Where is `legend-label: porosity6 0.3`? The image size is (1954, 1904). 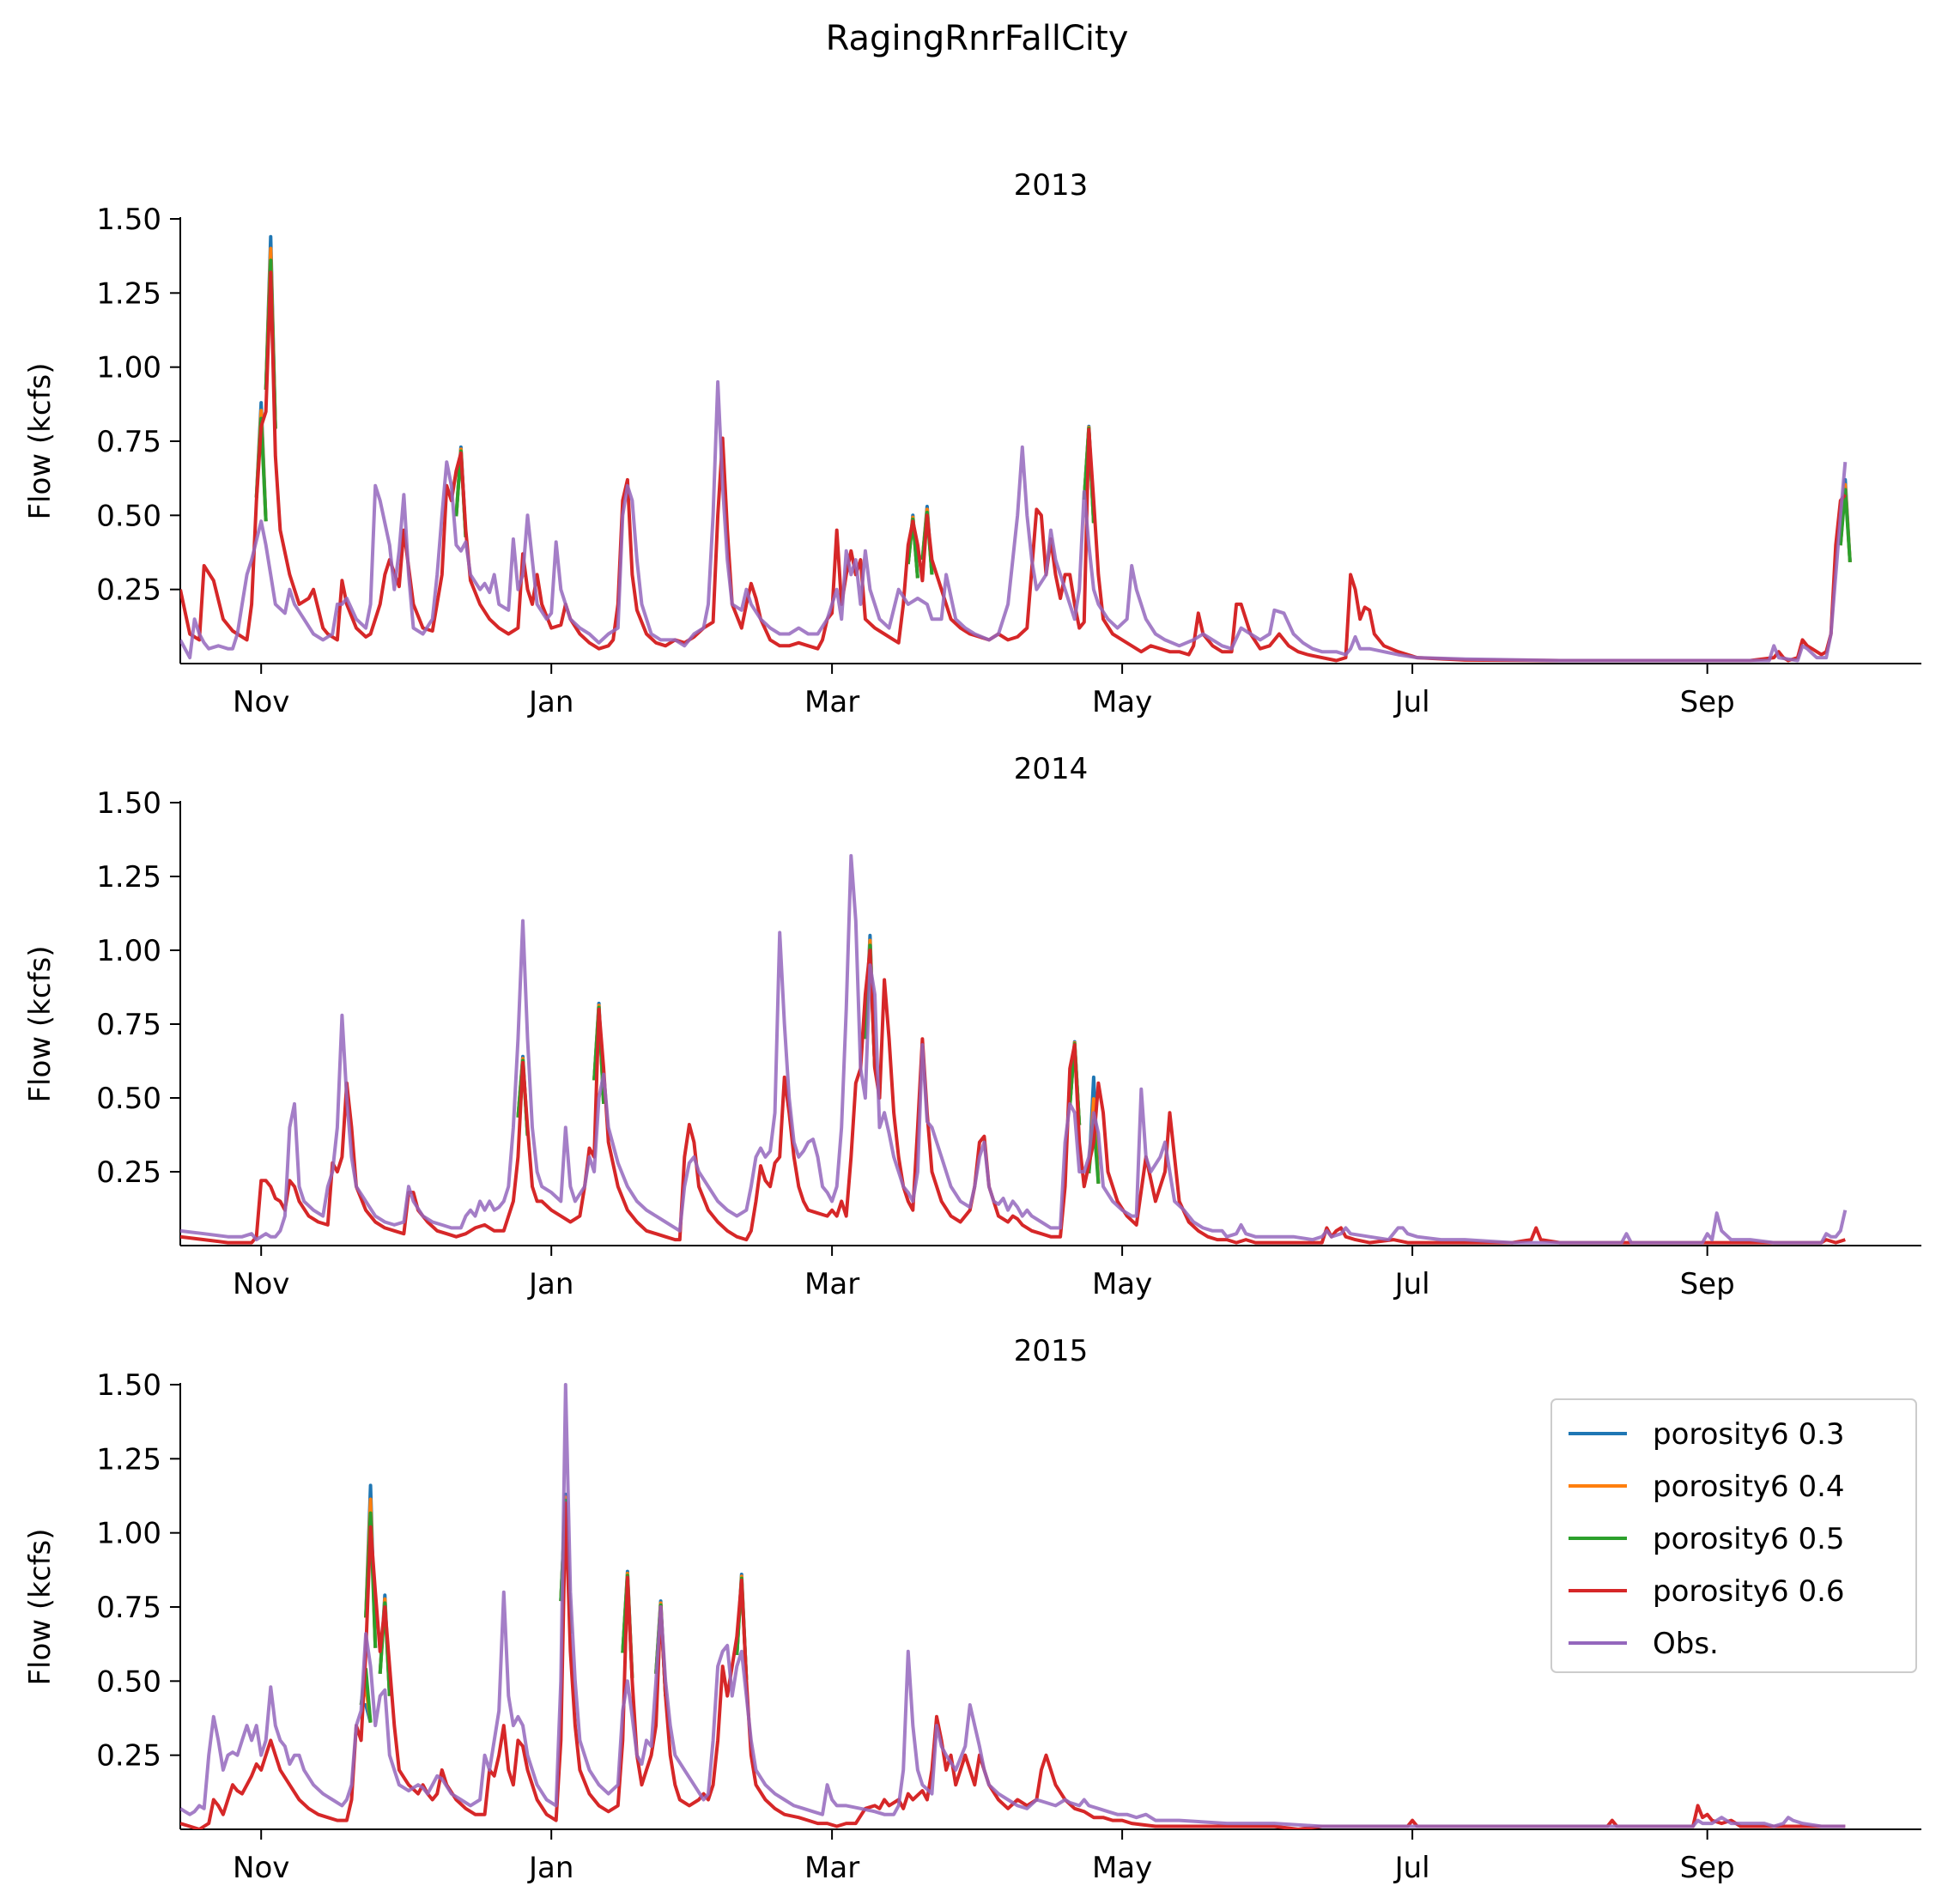 legend-label: porosity6 0.3 is located at coordinates (1749, 1435).